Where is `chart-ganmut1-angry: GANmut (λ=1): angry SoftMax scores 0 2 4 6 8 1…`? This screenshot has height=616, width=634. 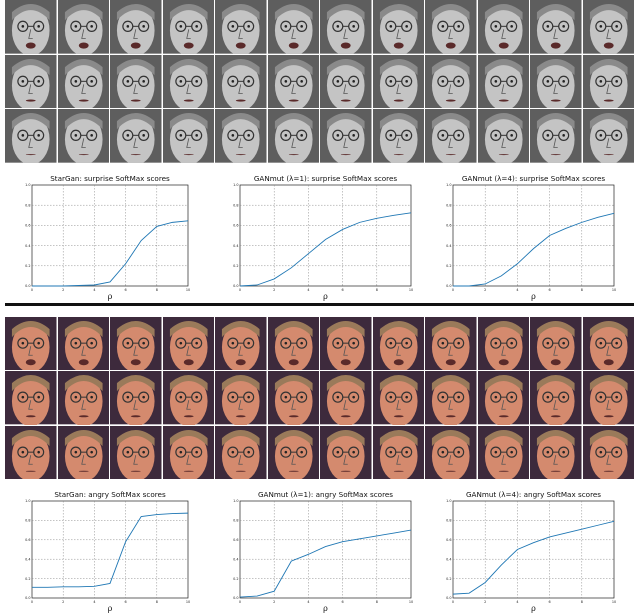
chart-ganmut1-angry: GANmut (λ=1): angry SoftMax scores 0 2 4 6 8 1… is located at coordinates (322, 550).